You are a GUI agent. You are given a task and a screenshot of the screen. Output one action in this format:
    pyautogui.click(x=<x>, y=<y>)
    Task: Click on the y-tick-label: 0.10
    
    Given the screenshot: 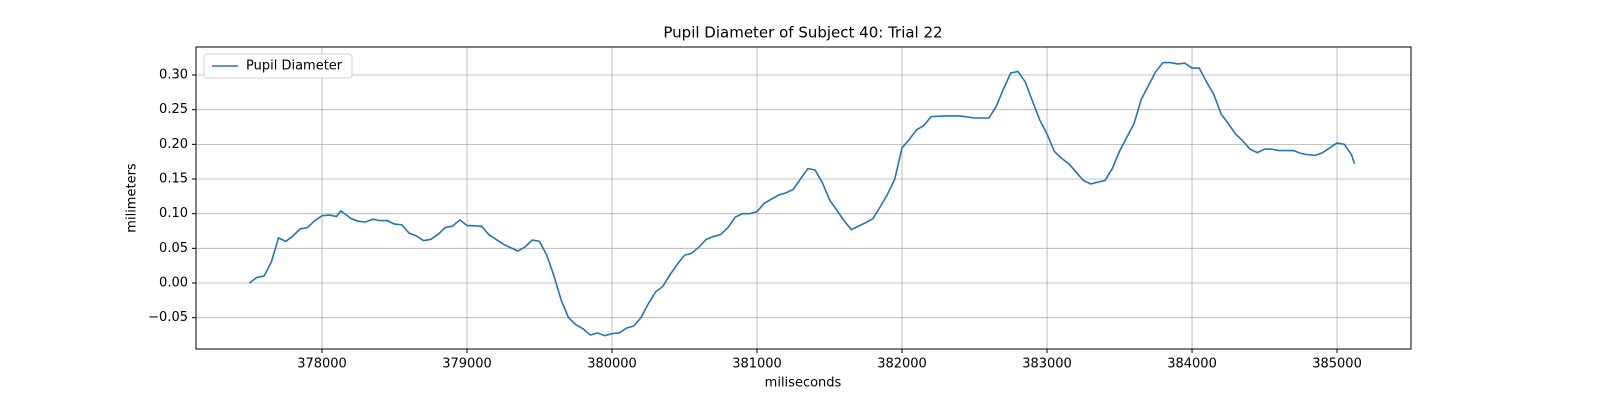 What is the action you would take?
    pyautogui.click(x=173, y=213)
    